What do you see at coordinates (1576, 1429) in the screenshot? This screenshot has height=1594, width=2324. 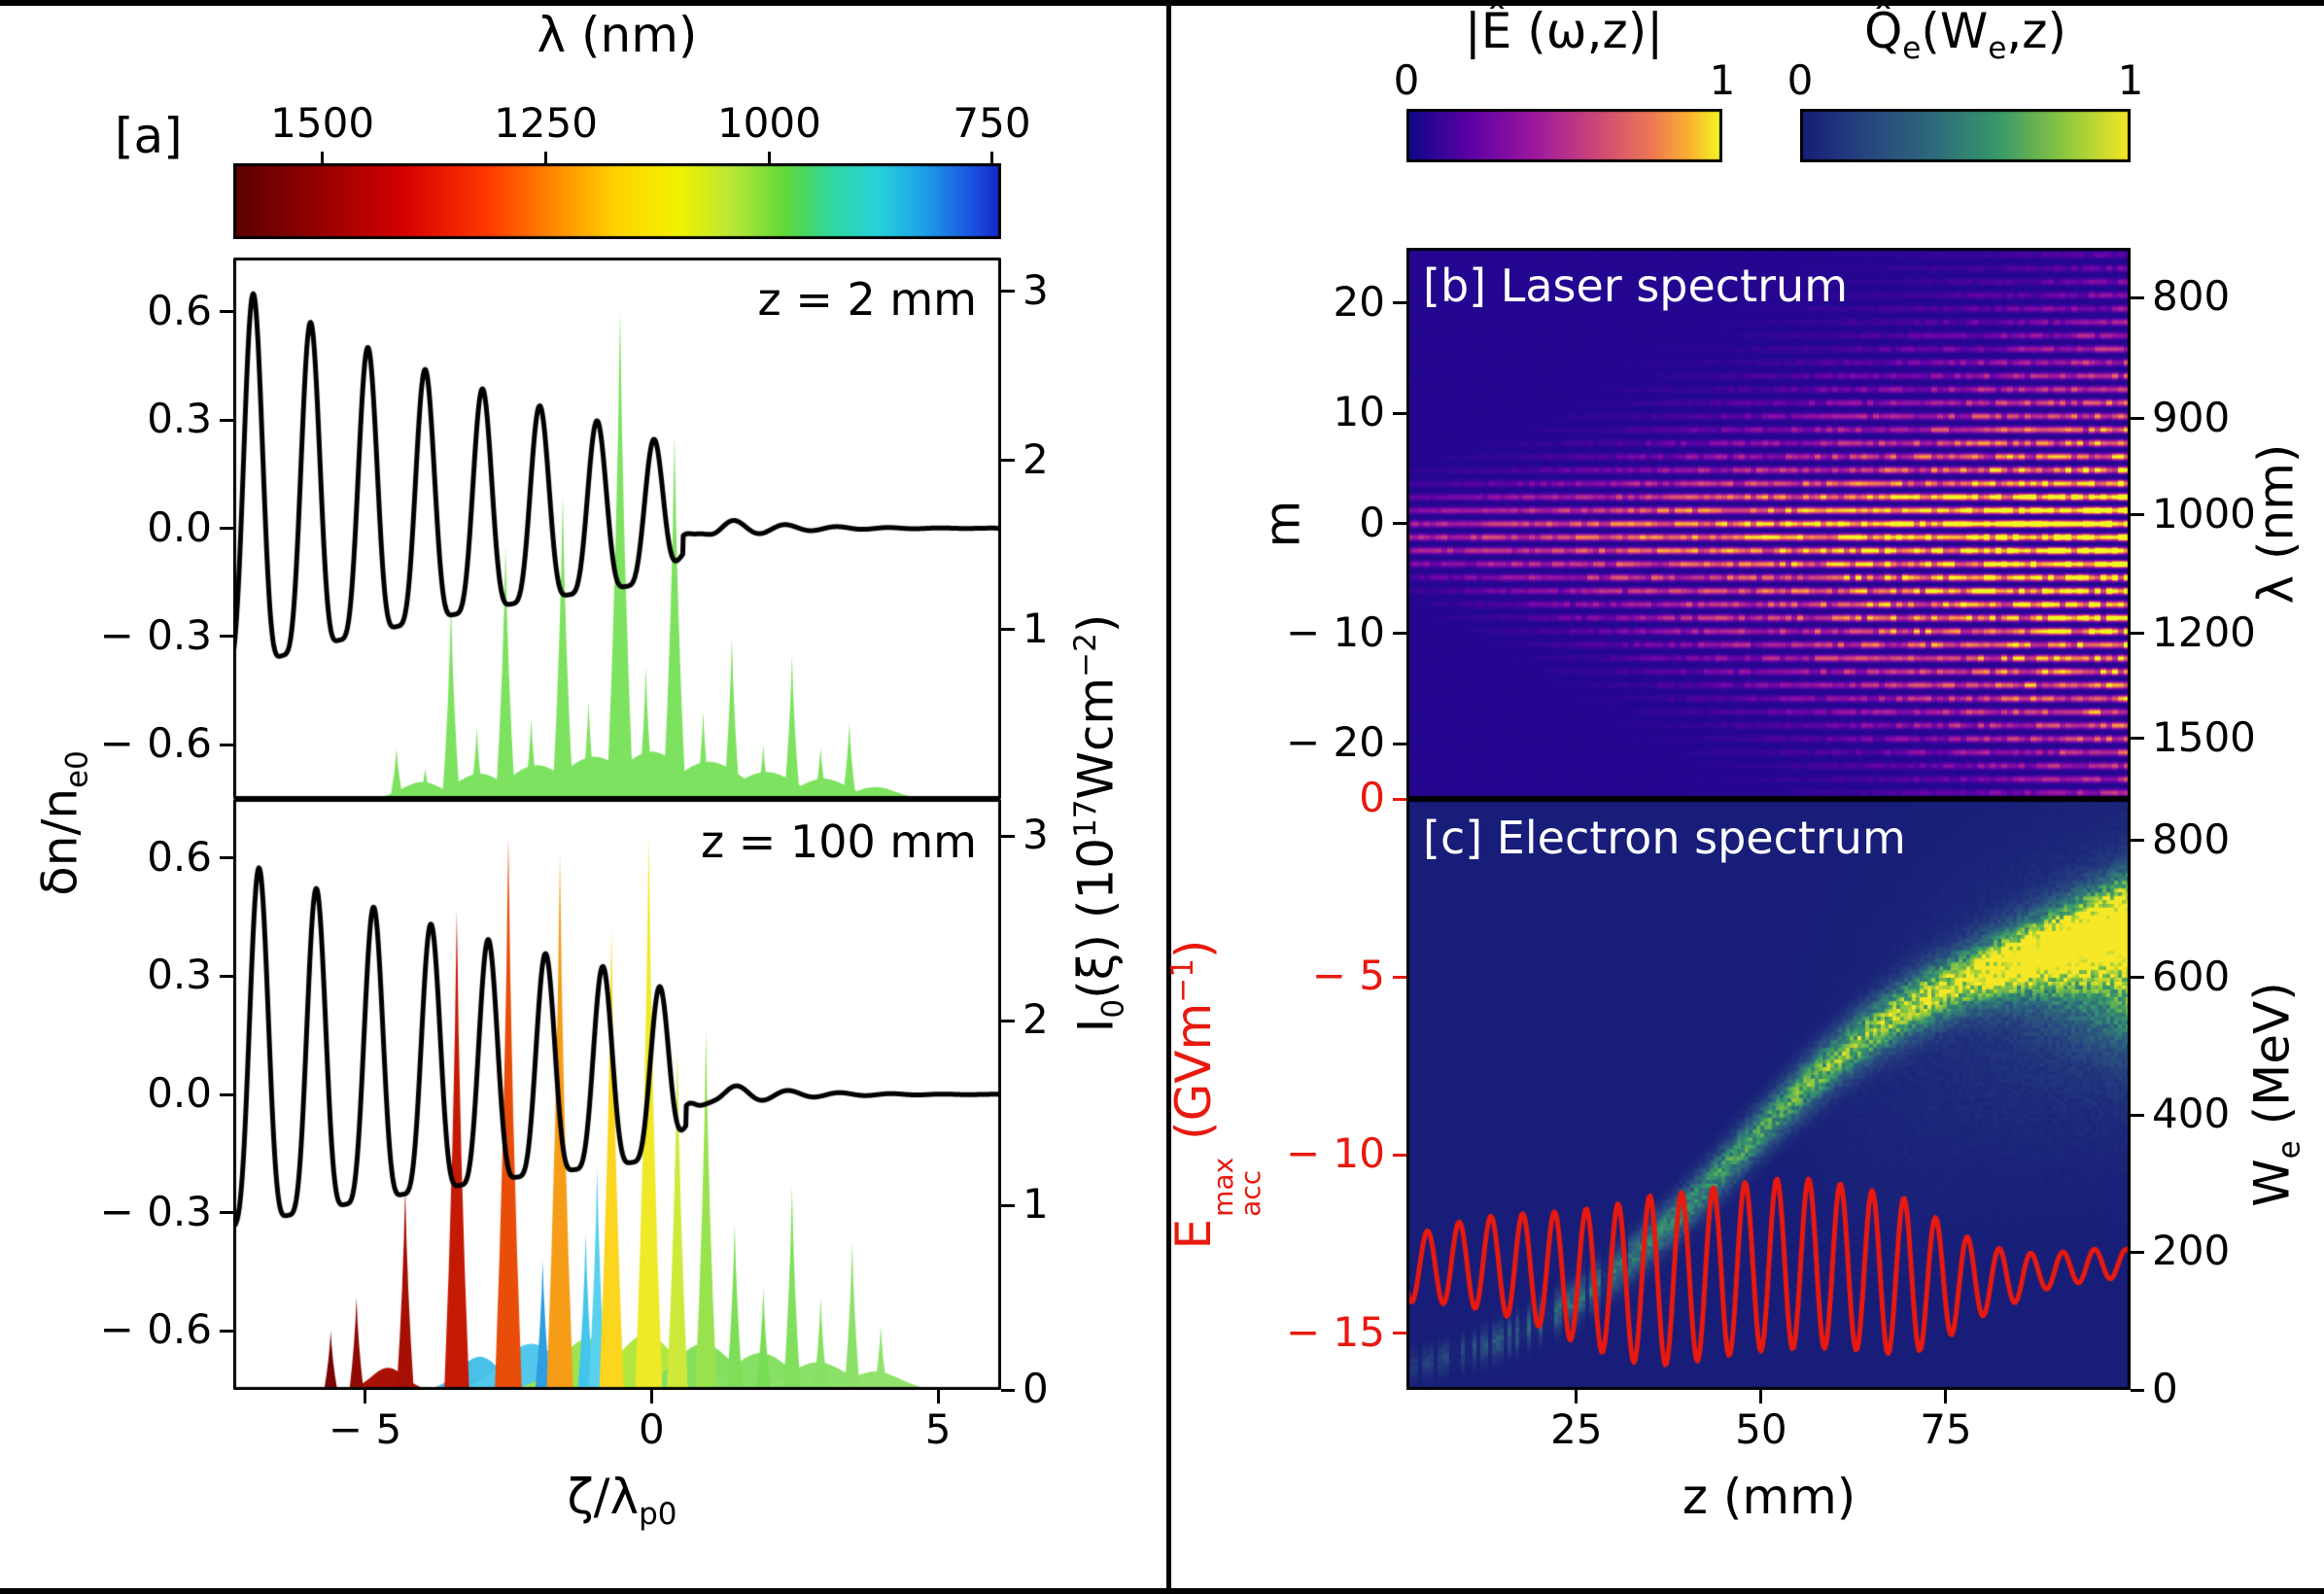 I see `tick-label: 25` at bounding box center [1576, 1429].